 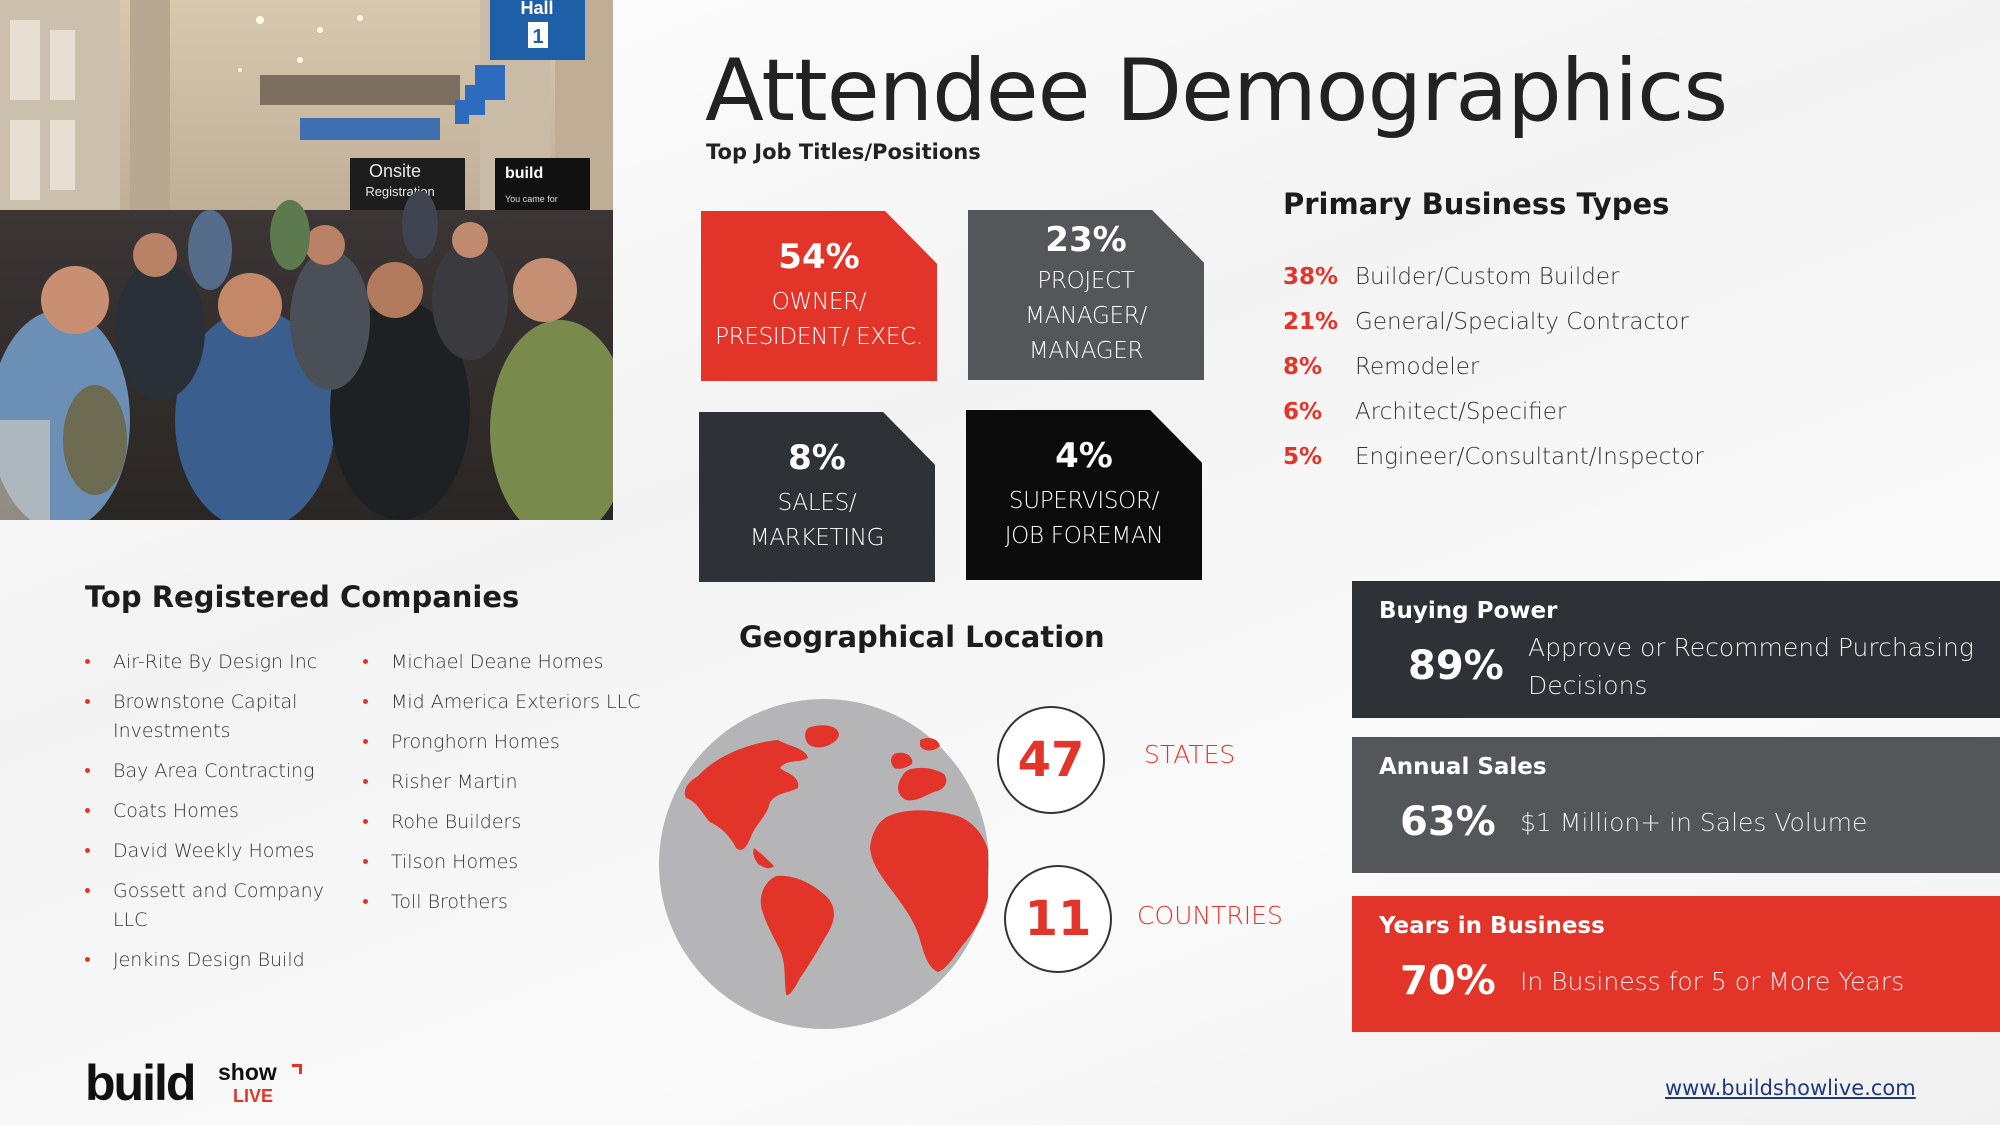 I want to click on list-item: Pronghorn Homes, so click(x=508, y=742).